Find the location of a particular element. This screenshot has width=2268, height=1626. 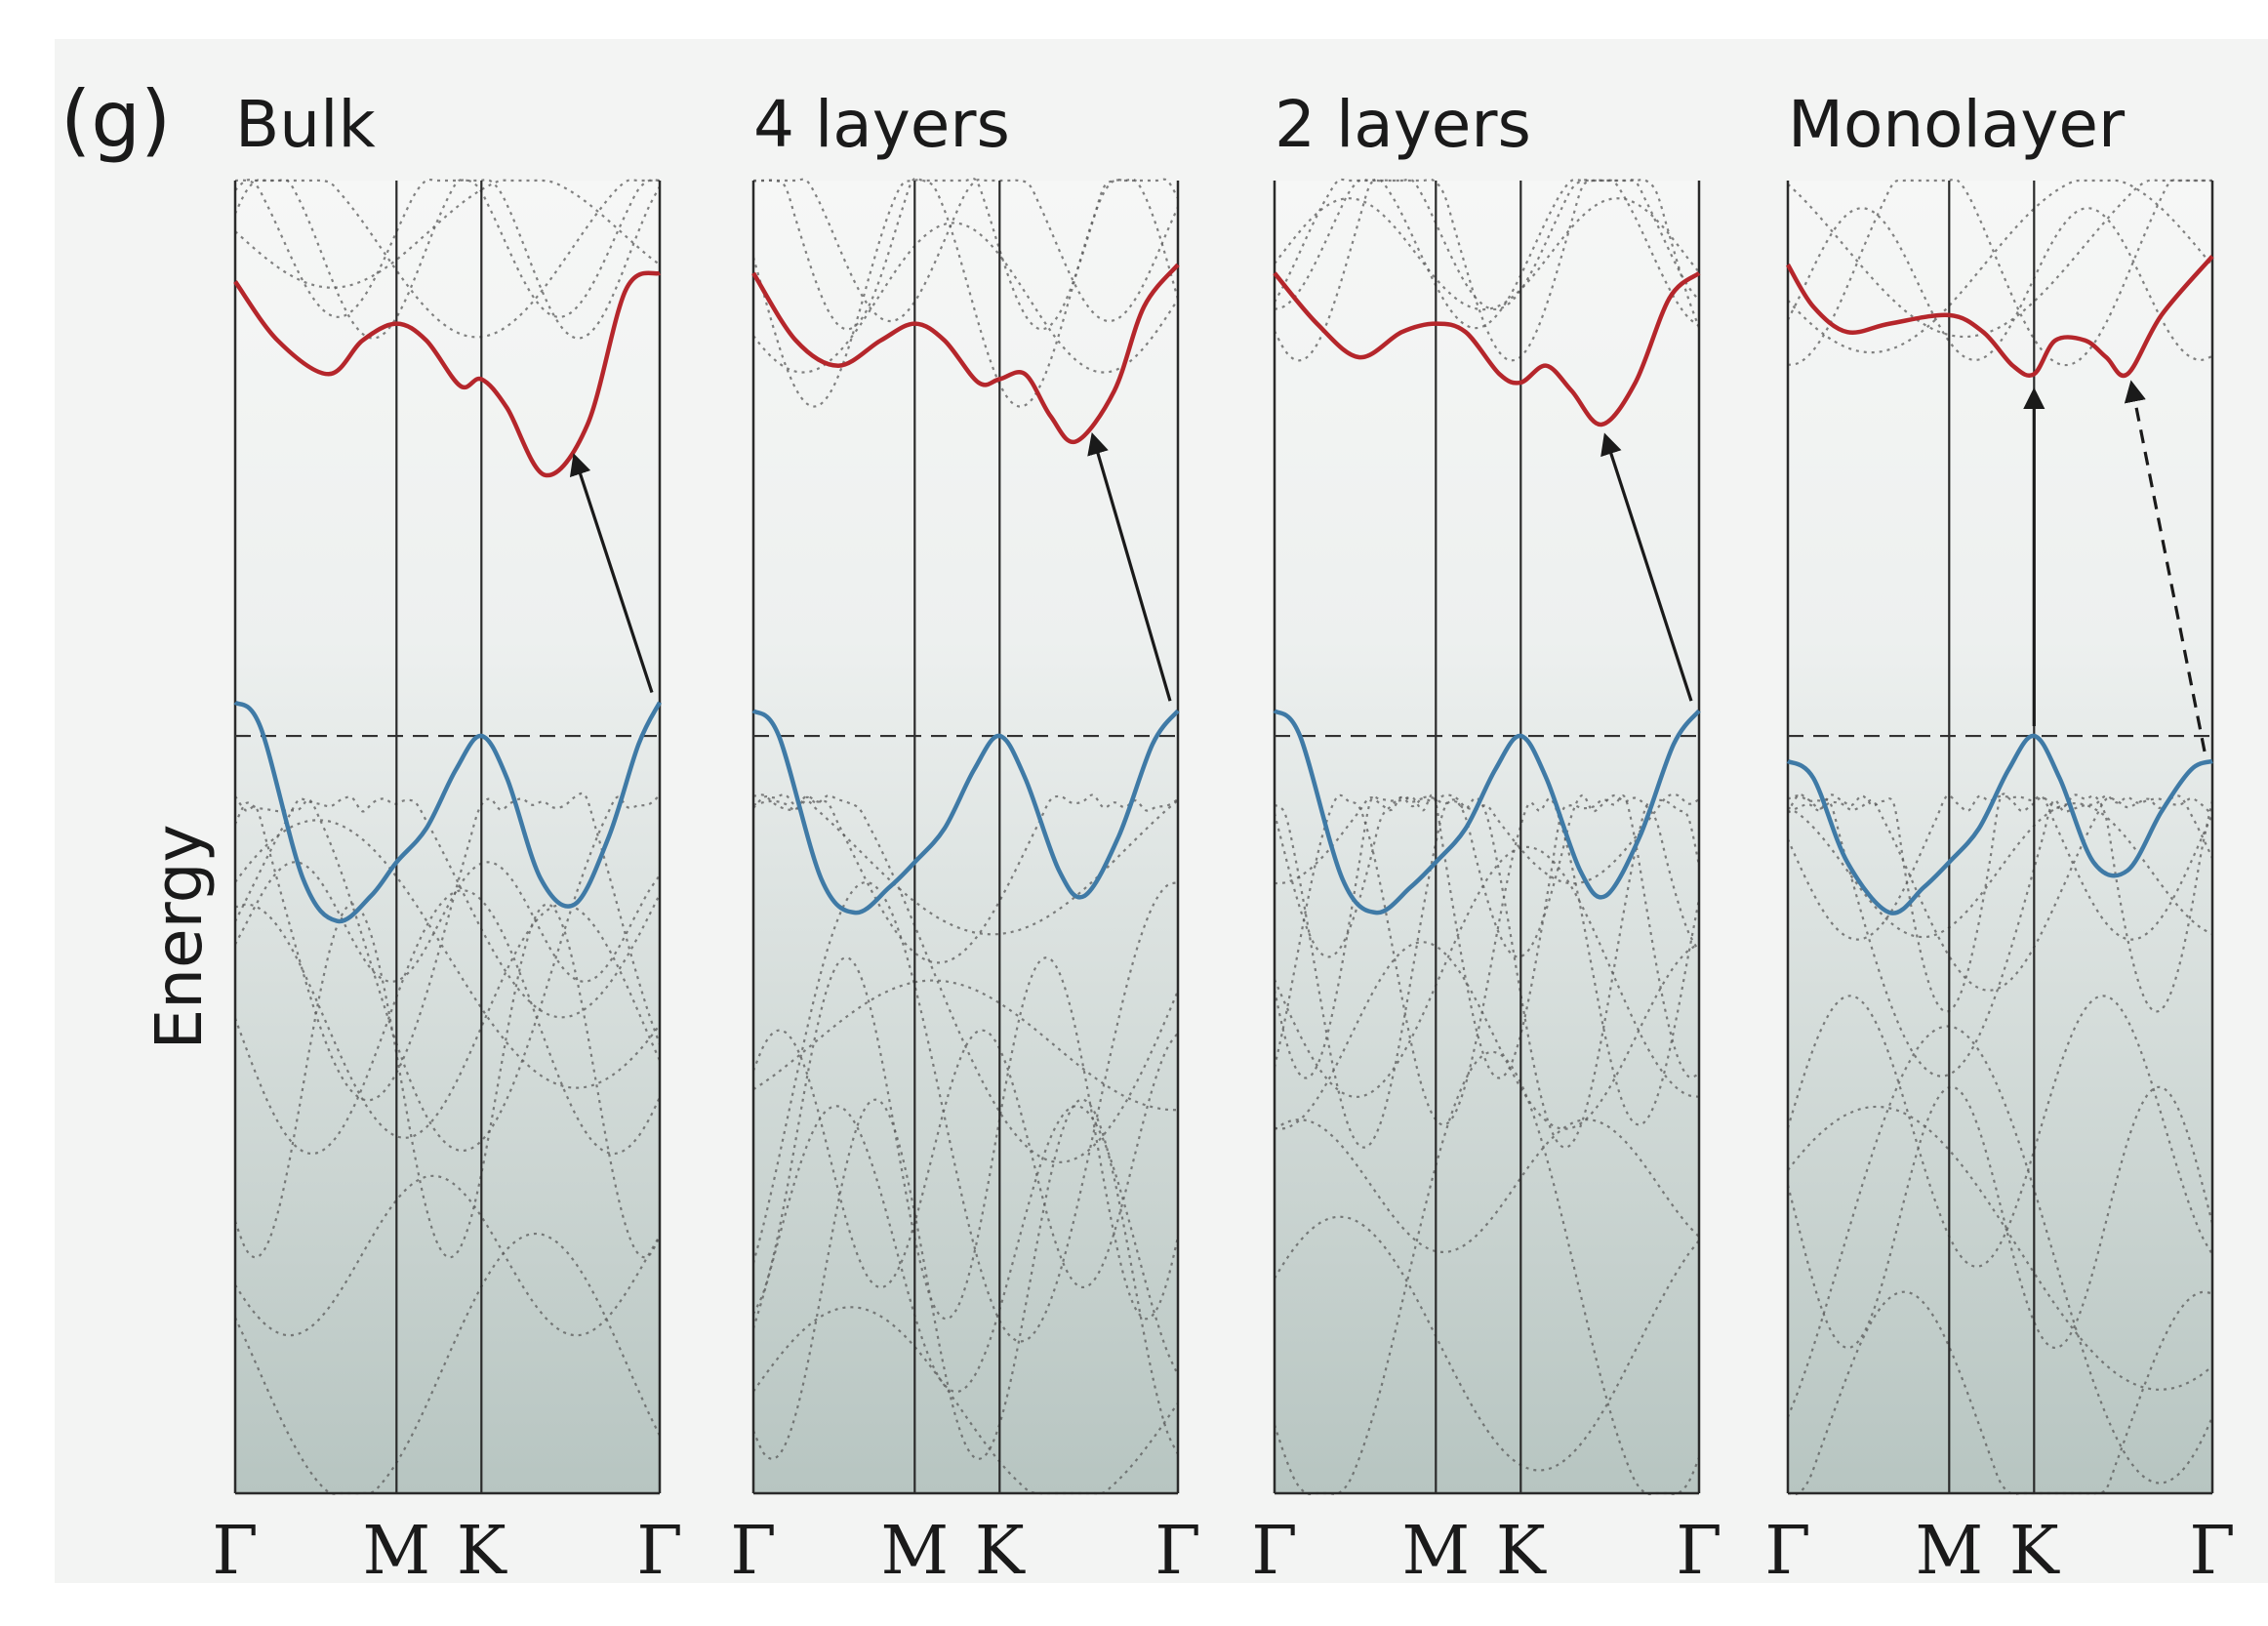

panel-label: (g) is located at coordinates (116, 120).